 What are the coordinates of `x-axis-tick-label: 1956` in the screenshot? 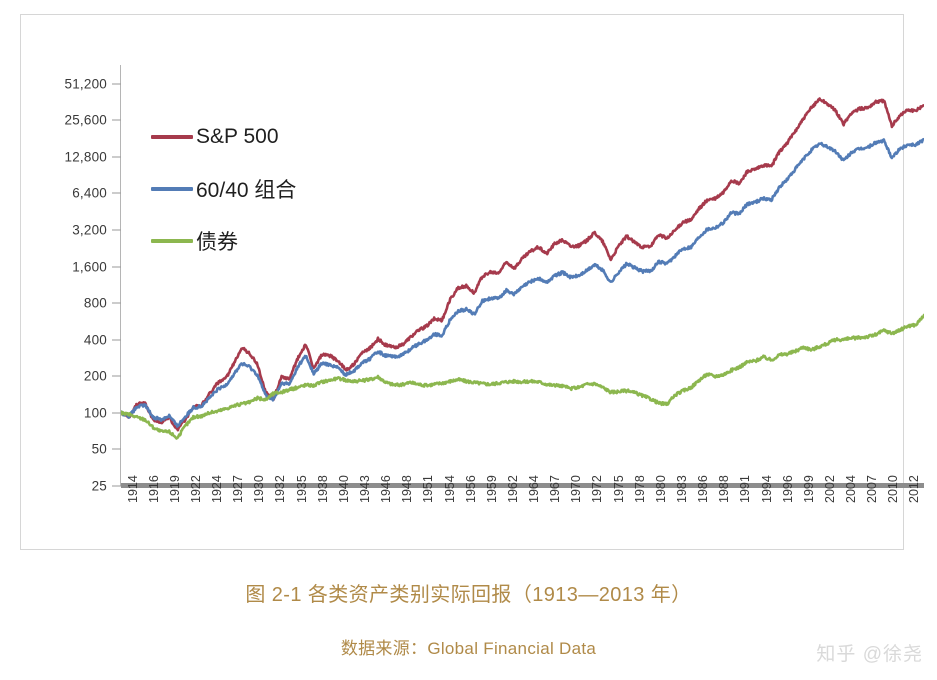 It's located at (470, 489).